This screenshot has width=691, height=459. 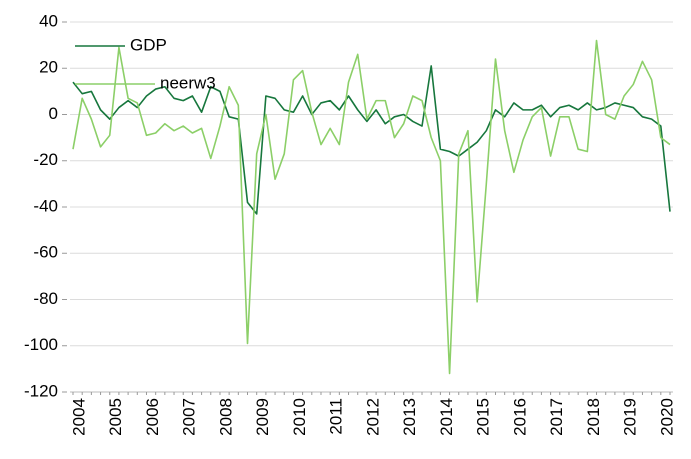 What do you see at coordinates (189, 417) in the screenshot?
I see `x-tick-label: 2007` at bounding box center [189, 417].